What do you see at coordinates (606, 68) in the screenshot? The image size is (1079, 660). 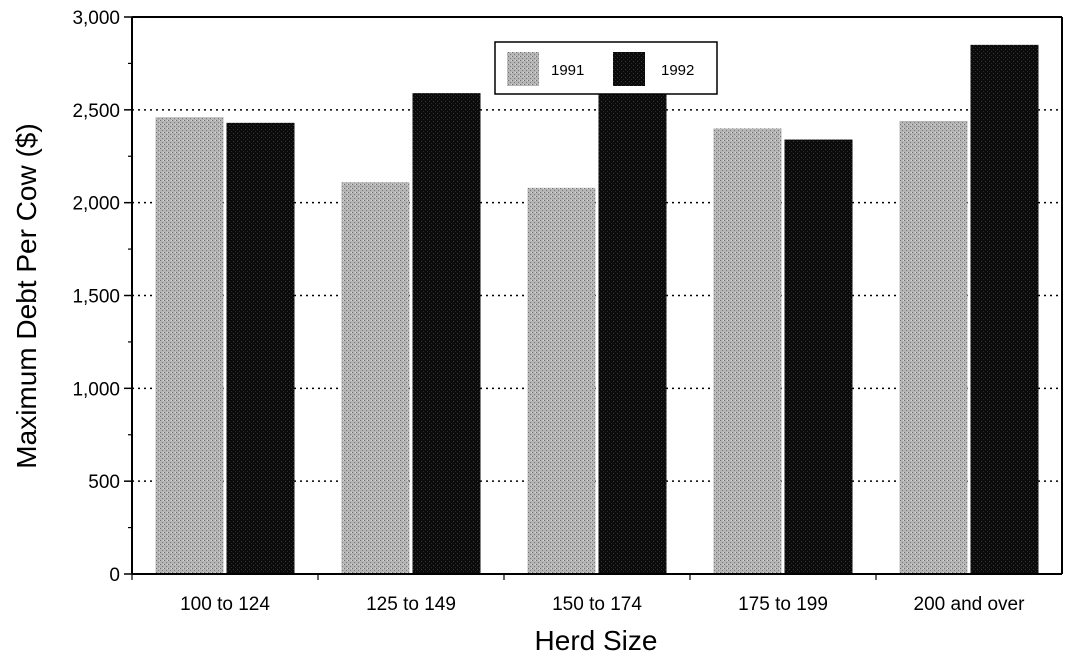 I see `legend: 1991 1992` at bounding box center [606, 68].